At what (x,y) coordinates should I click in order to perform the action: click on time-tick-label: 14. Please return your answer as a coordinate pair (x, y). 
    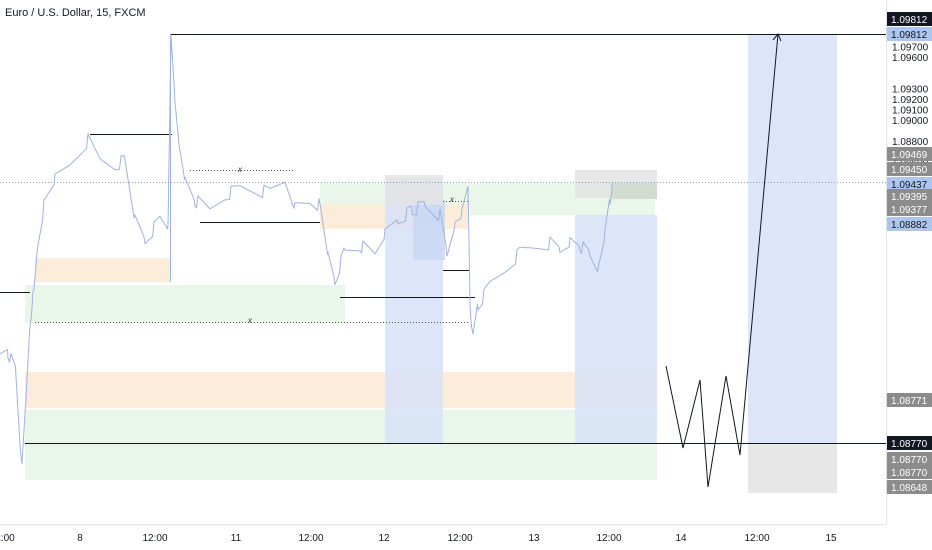
    Looking at the image, I should click on (681, 538).